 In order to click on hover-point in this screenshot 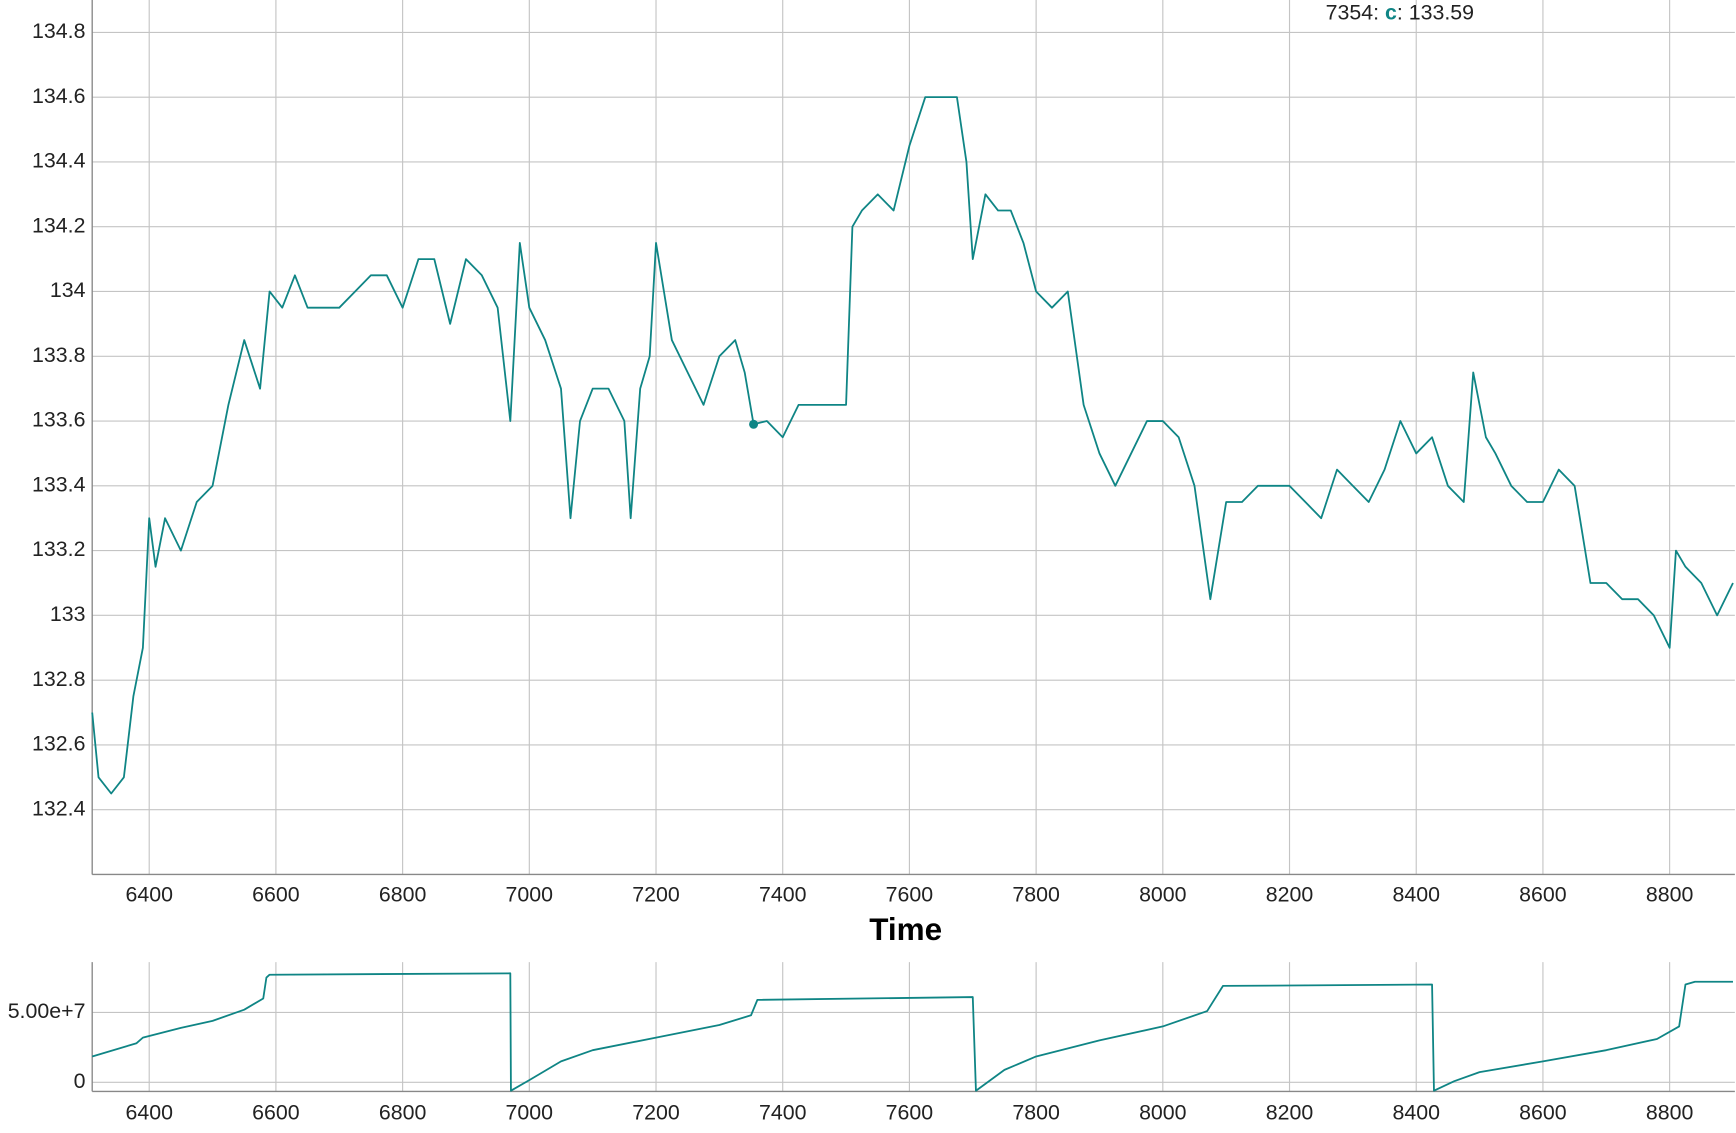, I will do `click(754, 424)`.